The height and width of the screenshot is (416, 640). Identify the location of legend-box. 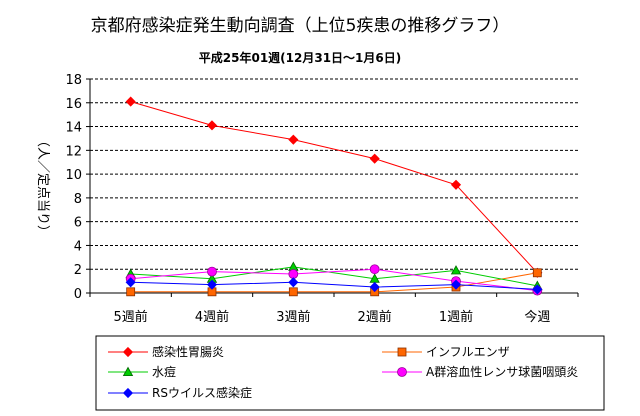
(350, 373).